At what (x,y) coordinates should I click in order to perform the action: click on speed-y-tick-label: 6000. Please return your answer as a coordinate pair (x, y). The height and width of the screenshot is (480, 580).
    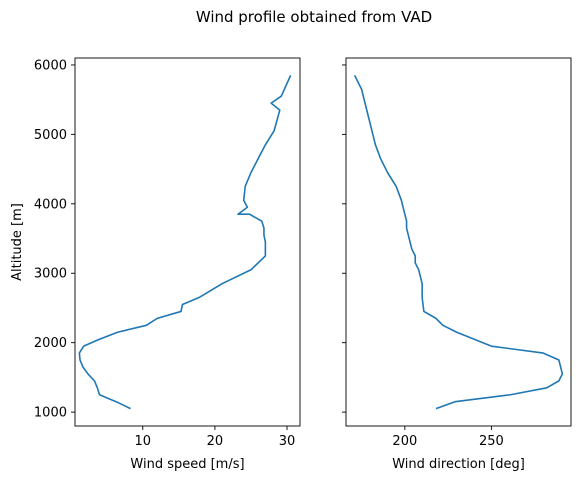
    Looking at the image, I should click on (50, 65).